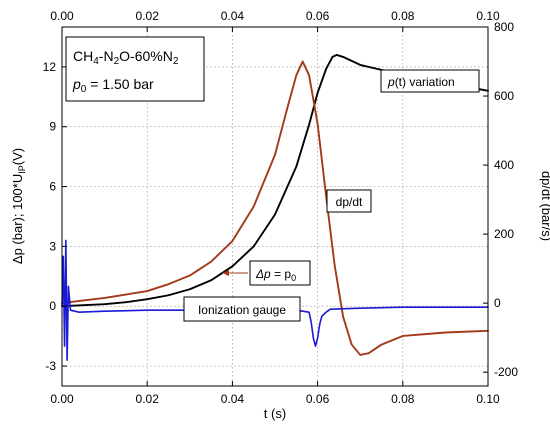 The width and height of the screenshot is (550, 433). I want to click on annotation-dpdt: dp/dt, so click(349, 201).